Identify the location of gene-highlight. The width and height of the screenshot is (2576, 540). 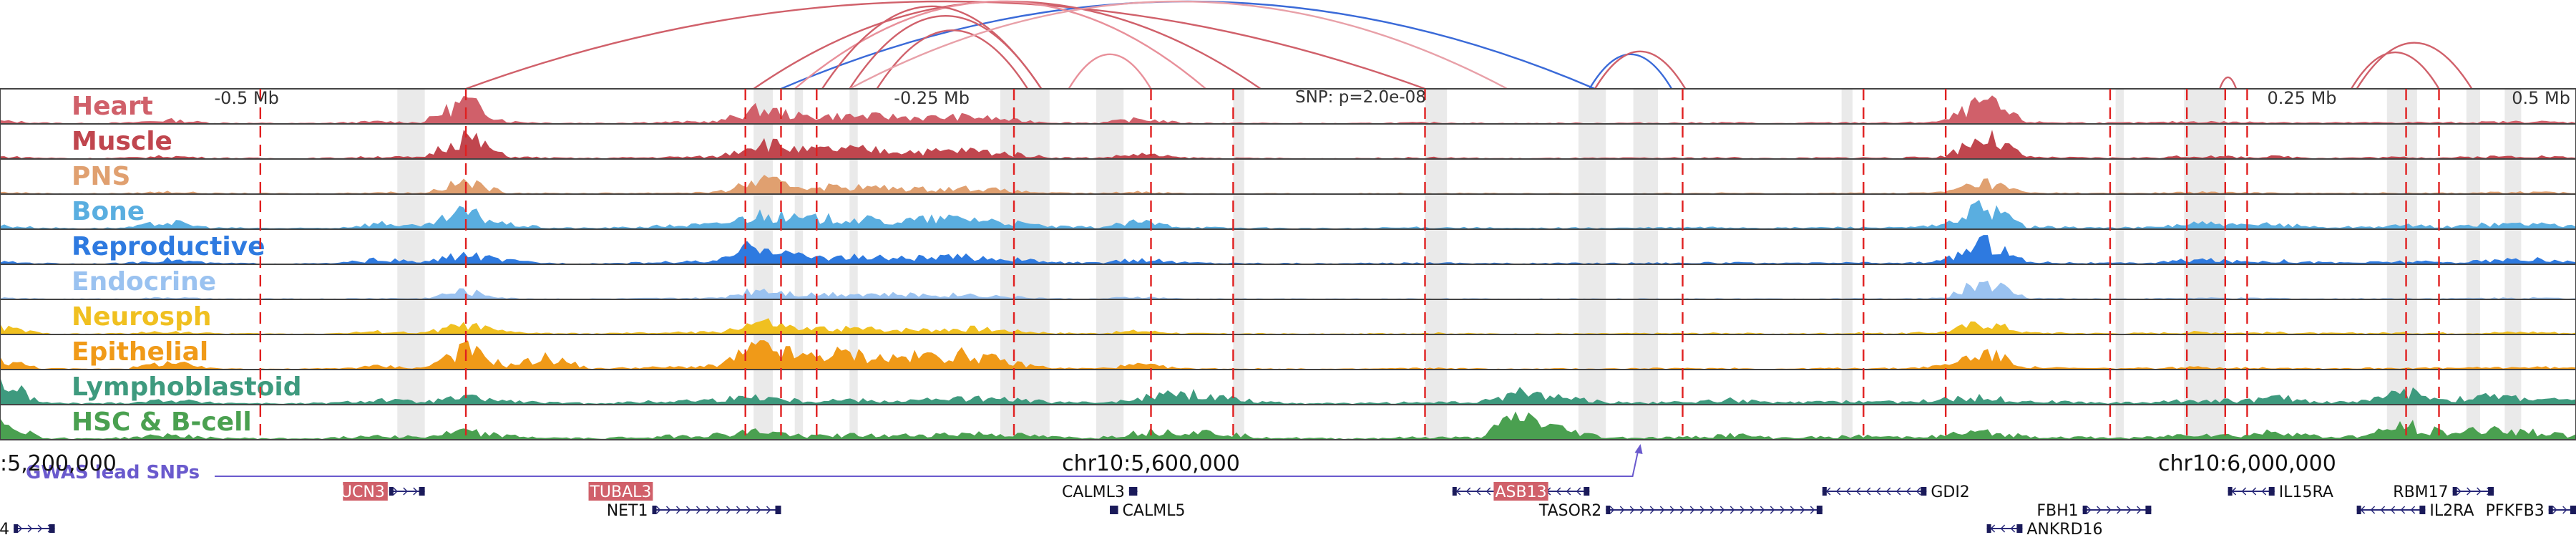
(365, 491).